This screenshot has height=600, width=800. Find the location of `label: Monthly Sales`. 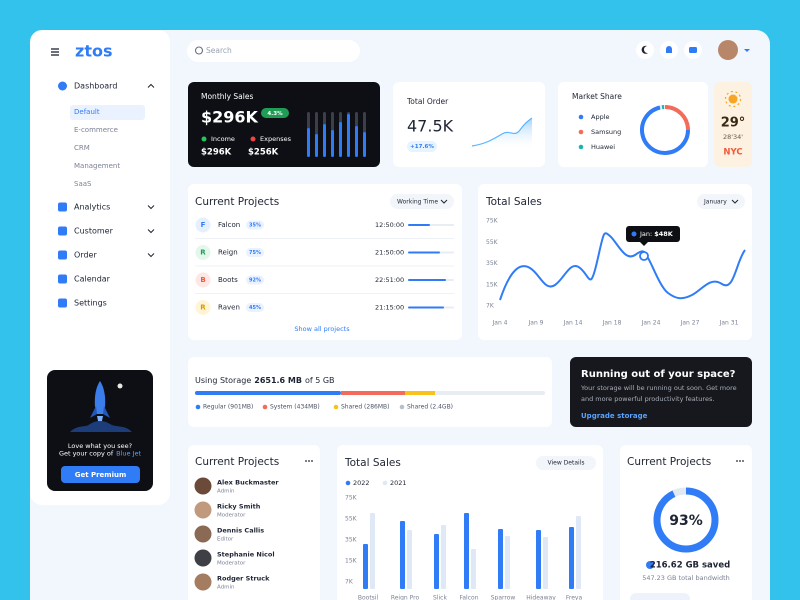

label: Monthly Sales is located at coordinates (227, 96).